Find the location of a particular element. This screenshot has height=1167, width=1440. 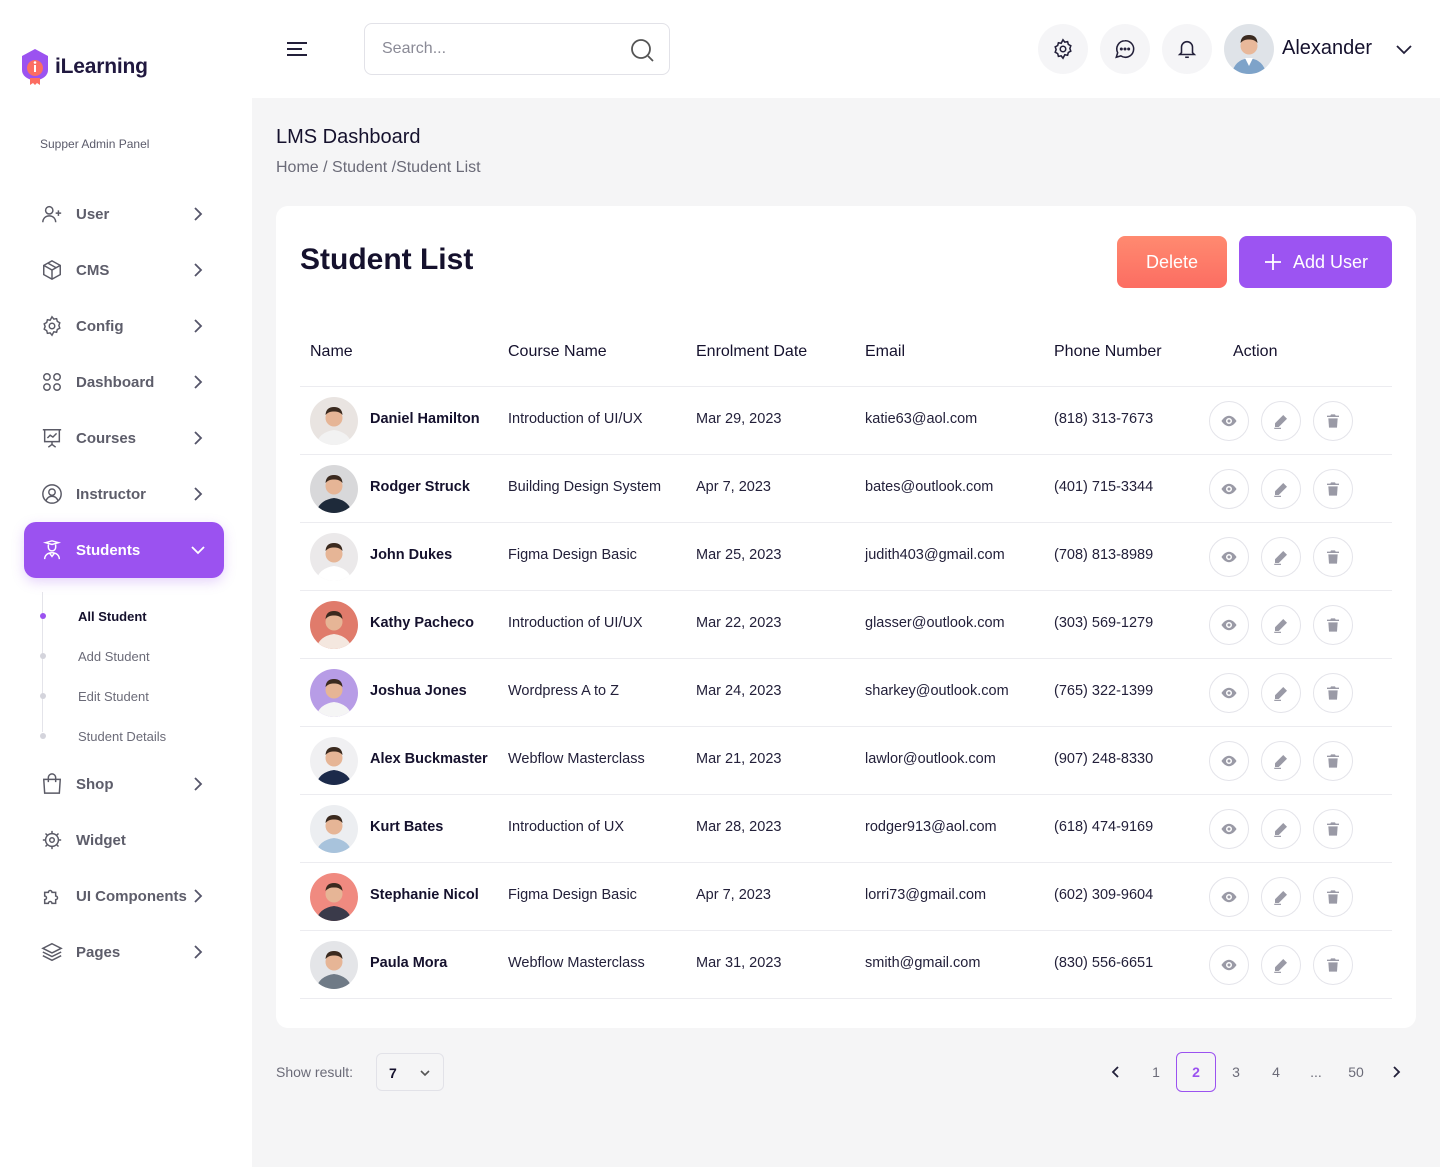

user-avatar is located at coordinates (1249, 49).